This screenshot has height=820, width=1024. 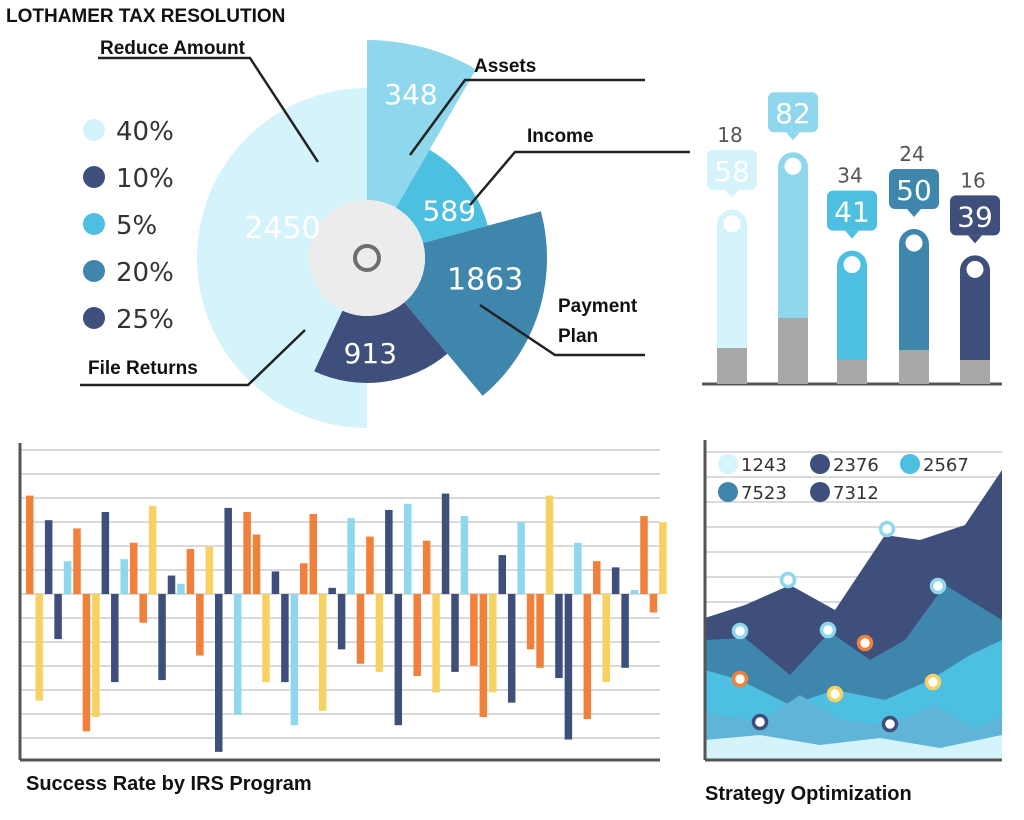 What do you see at coordinates (505, 66) in the screenshot?
I see `slice-label: Assets` at bounding box center [505, 66].